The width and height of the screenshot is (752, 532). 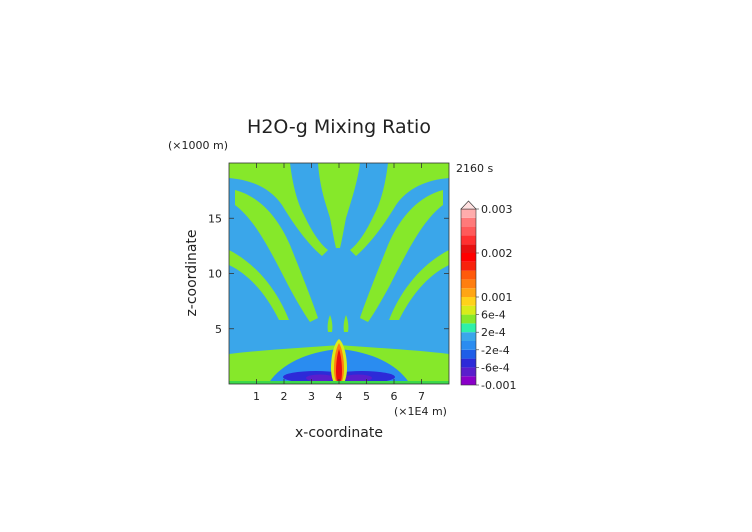 I want to click on branch-left-upper, so click(x=278, y=209).